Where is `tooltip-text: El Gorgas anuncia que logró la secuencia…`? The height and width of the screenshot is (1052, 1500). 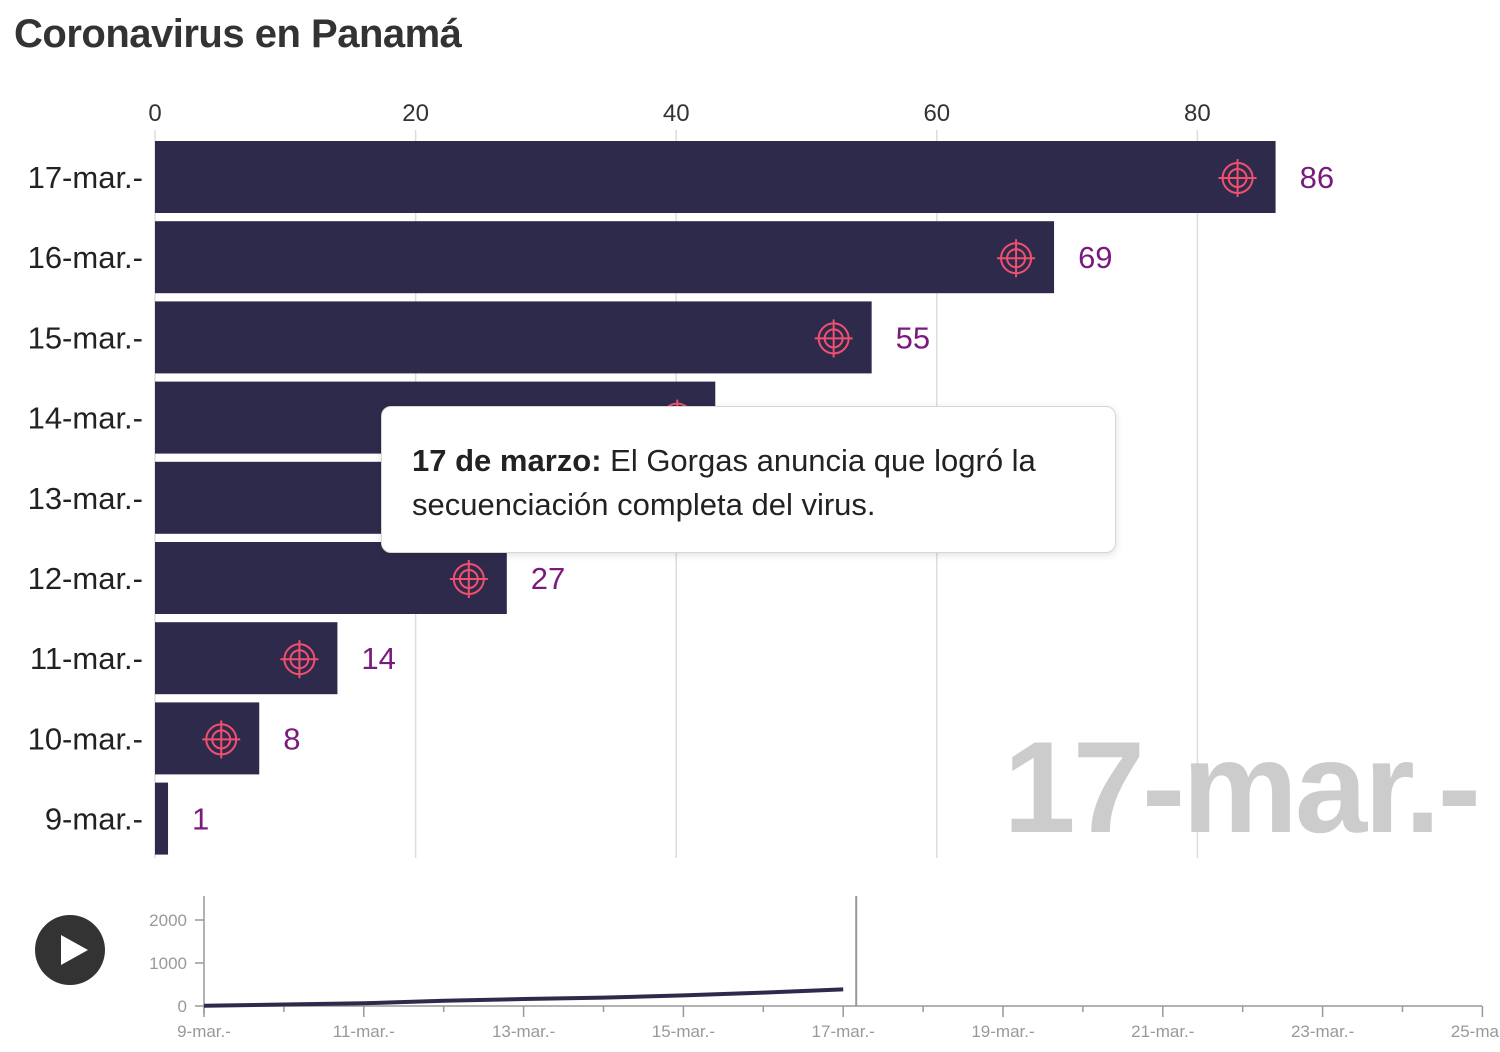
tooltip-text: El Gorgas anuncia que logró la secuencia… is located at coordinates (724, 482).